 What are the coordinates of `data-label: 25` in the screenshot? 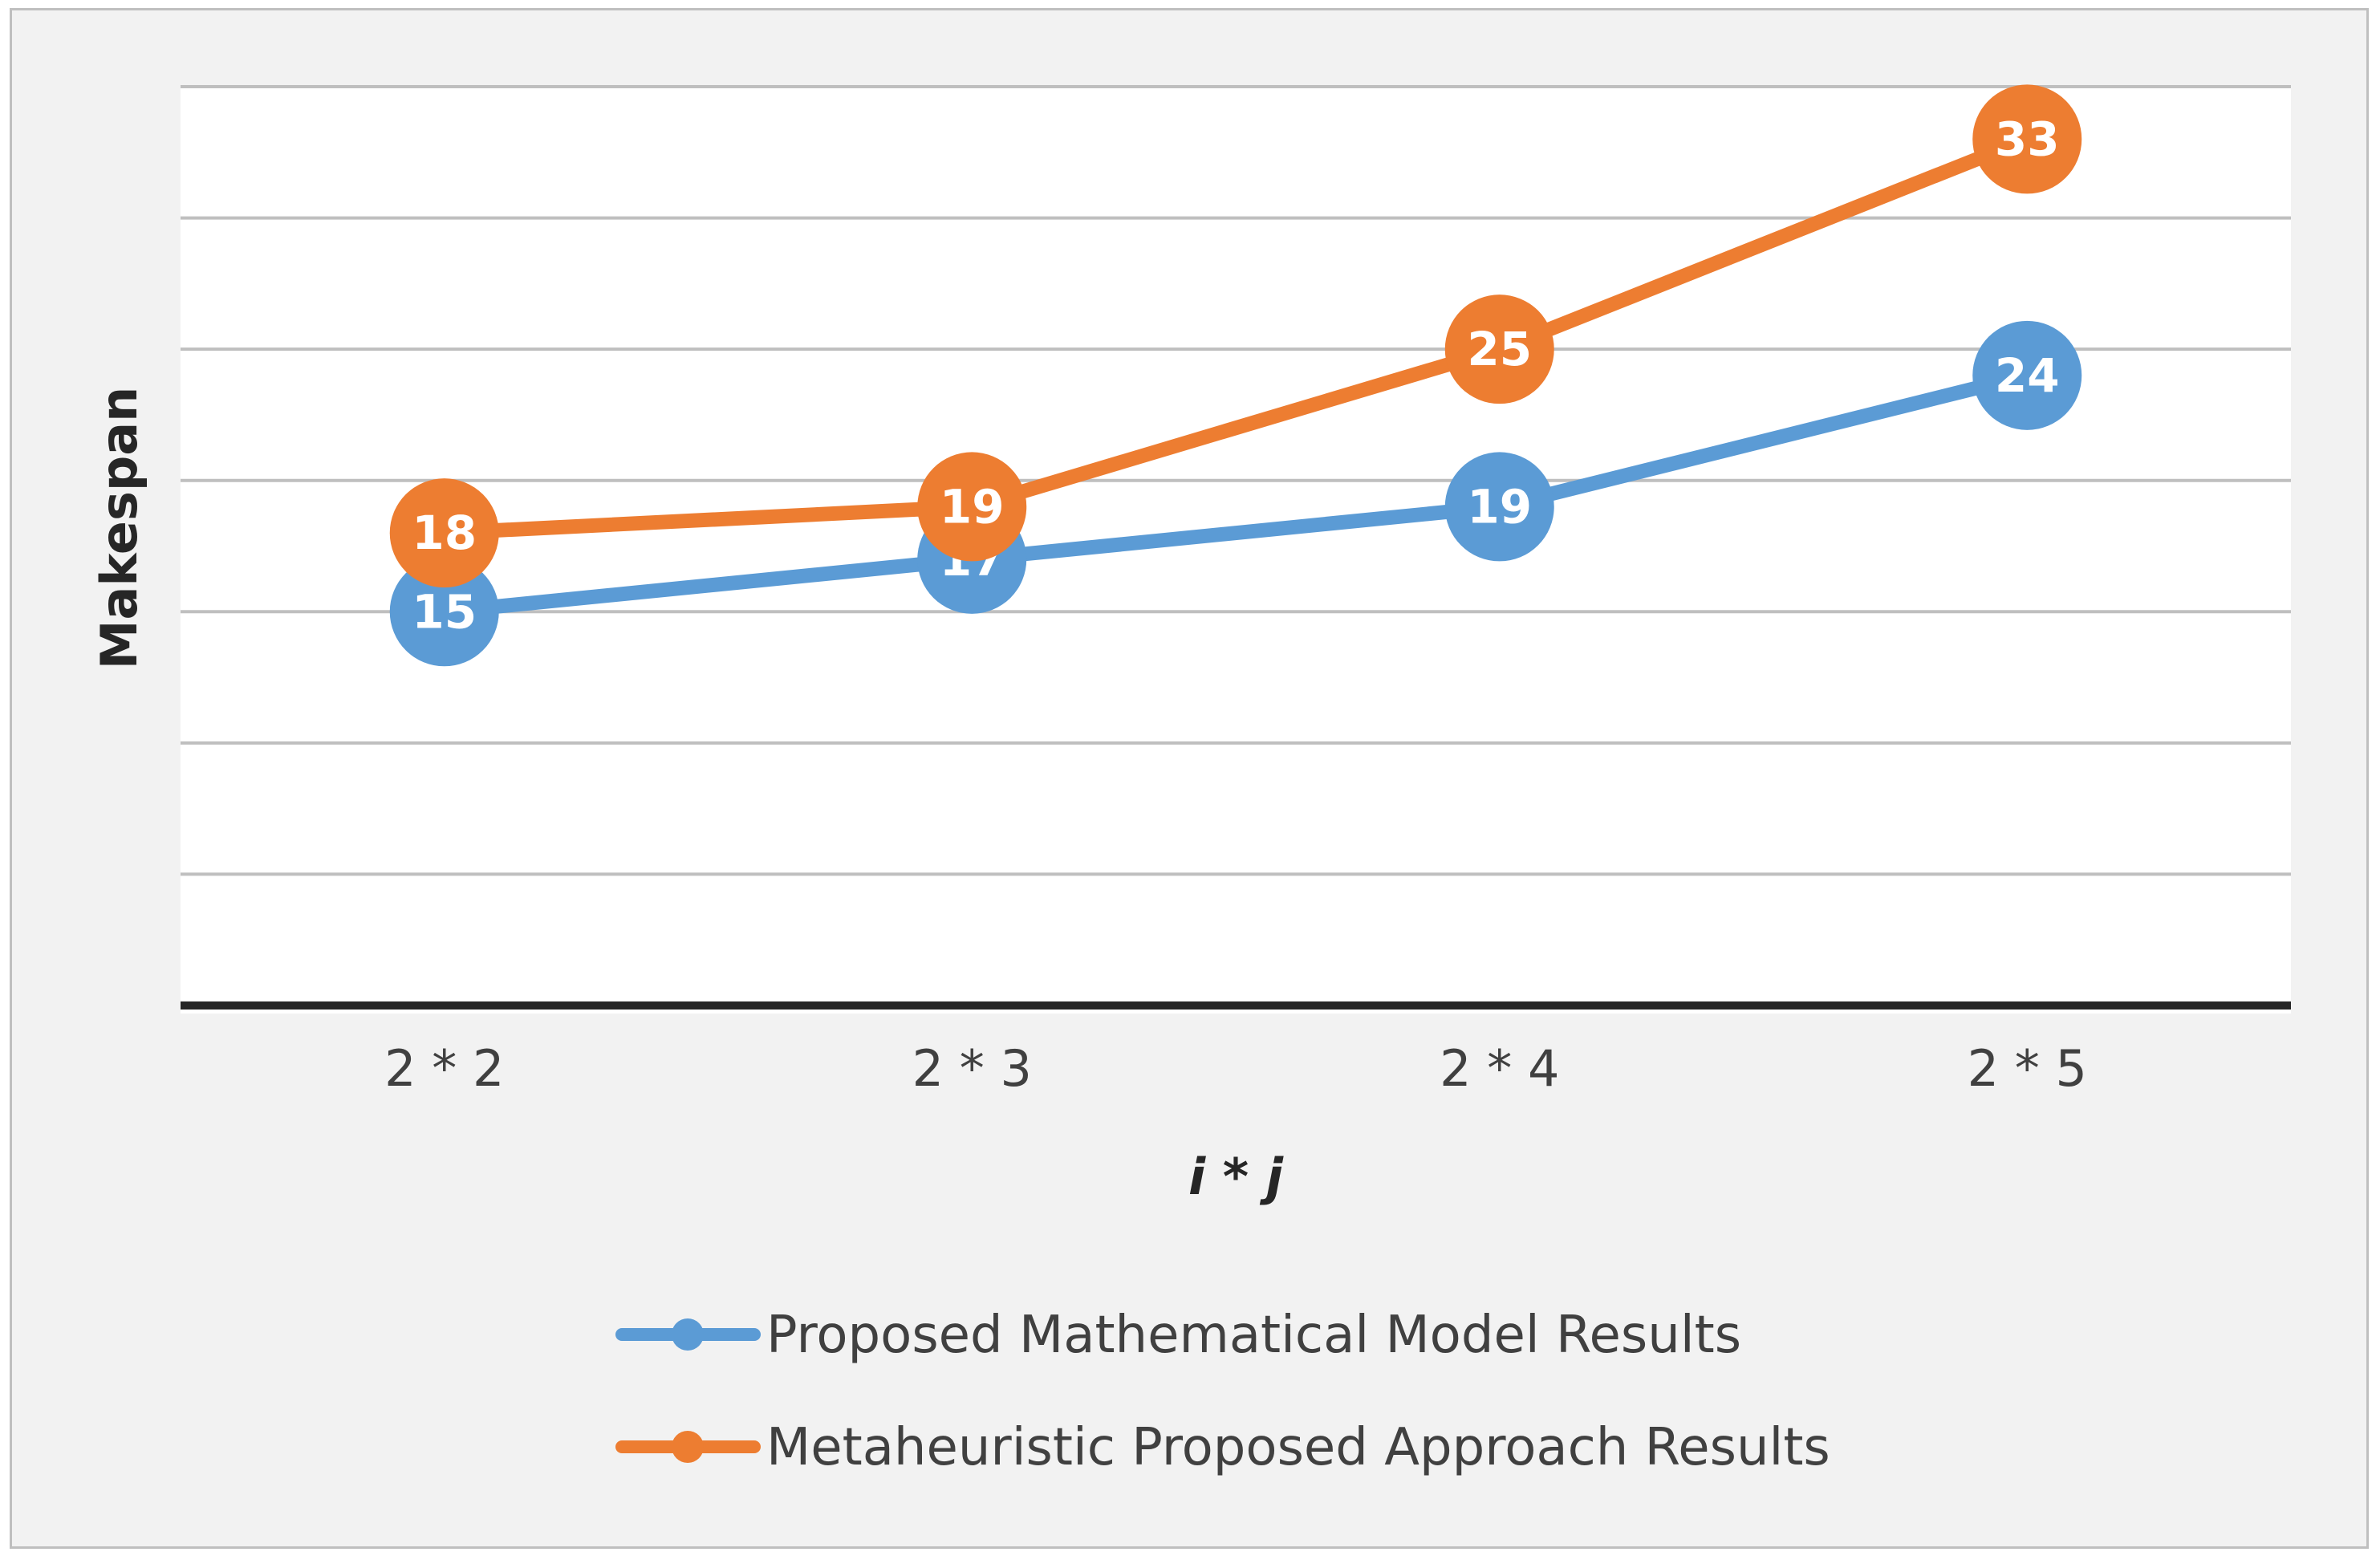 It's located at (1499, 349).